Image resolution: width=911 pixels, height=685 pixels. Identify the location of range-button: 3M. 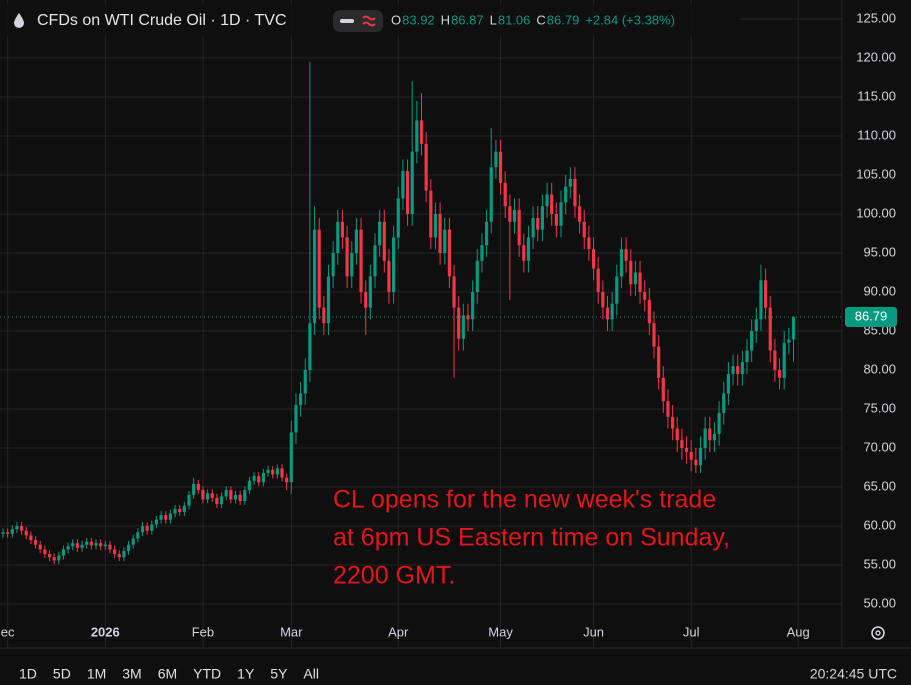
(131, 674).